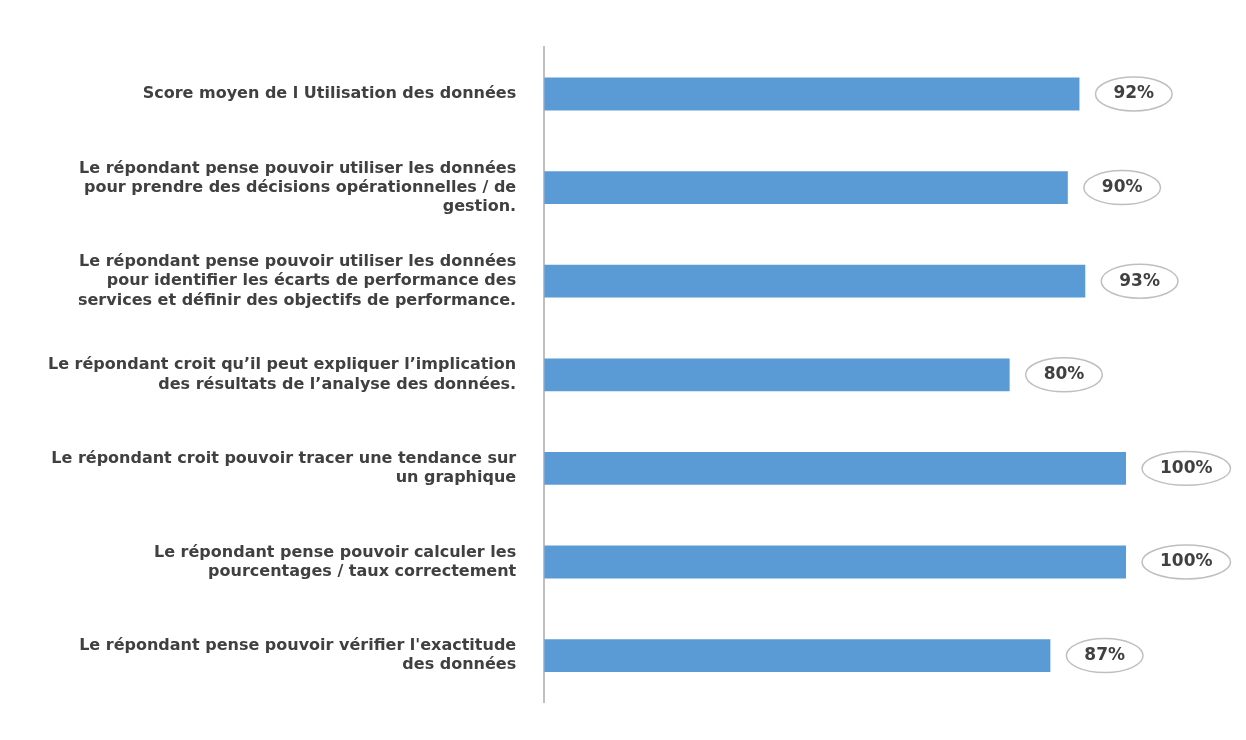 This screenshot has width=1246, height=740. Describe the element at coordinates (284, 467) in the screenshot. I see `y-tick-label: Le répondant croit pouvoir tracer une tendance sur un graphique` at that location.